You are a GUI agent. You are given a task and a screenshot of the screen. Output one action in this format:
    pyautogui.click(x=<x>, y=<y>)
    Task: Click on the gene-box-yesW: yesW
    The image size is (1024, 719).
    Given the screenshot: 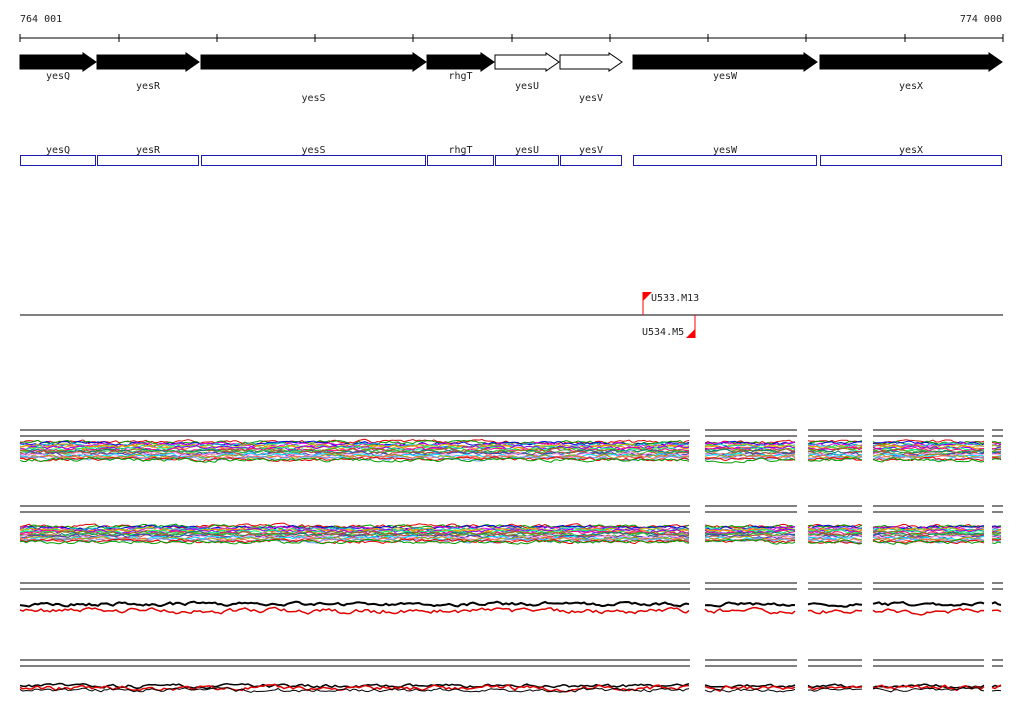 What is the action you would take?
    pyautogui.click(x=725, y=155)
    